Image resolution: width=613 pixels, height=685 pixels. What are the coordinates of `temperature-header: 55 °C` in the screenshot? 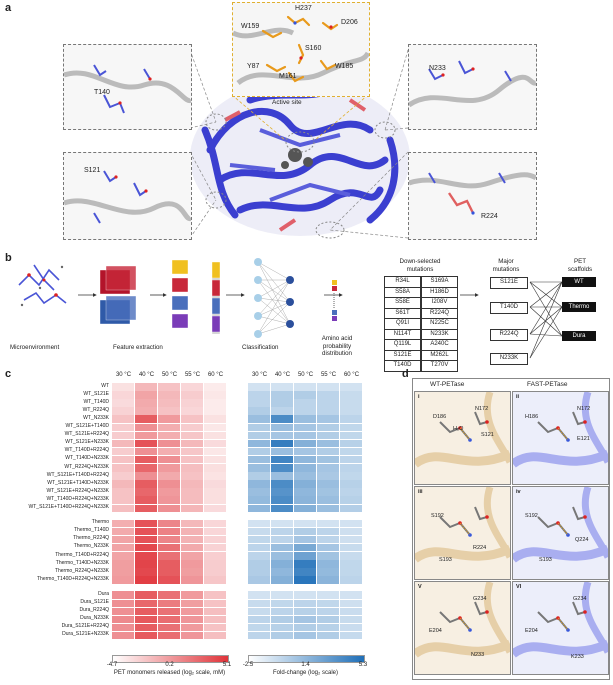 It's located at (328, 375).